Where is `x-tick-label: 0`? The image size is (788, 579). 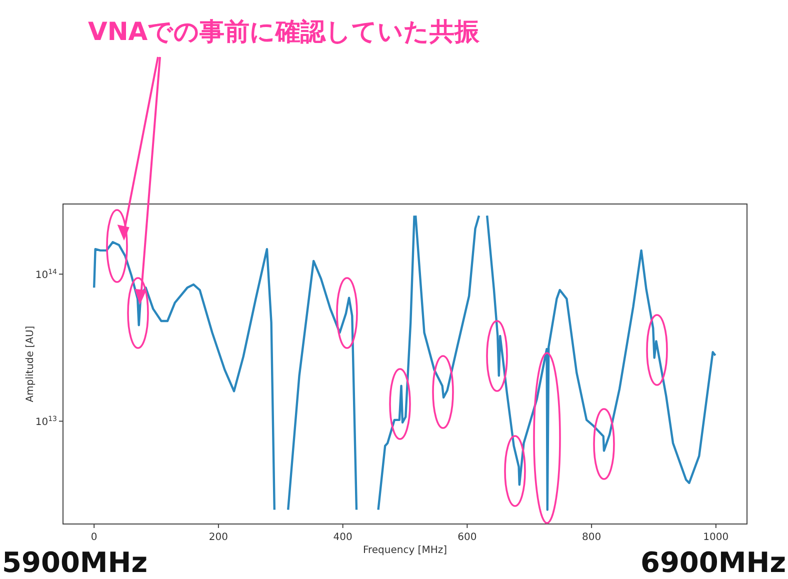
x-tick-label: 0 is located at coordinates (94, 537).